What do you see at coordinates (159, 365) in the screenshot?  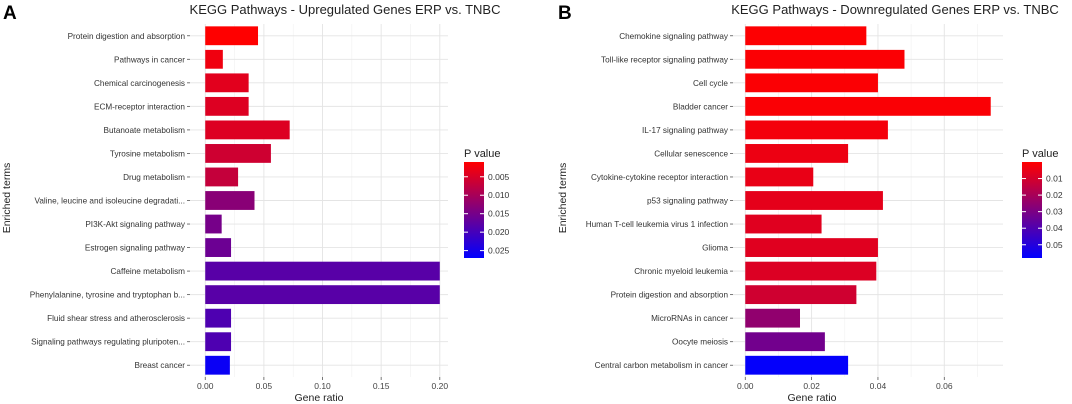 I see `category-label: Breast cancer` at bounding box center [159, 365].